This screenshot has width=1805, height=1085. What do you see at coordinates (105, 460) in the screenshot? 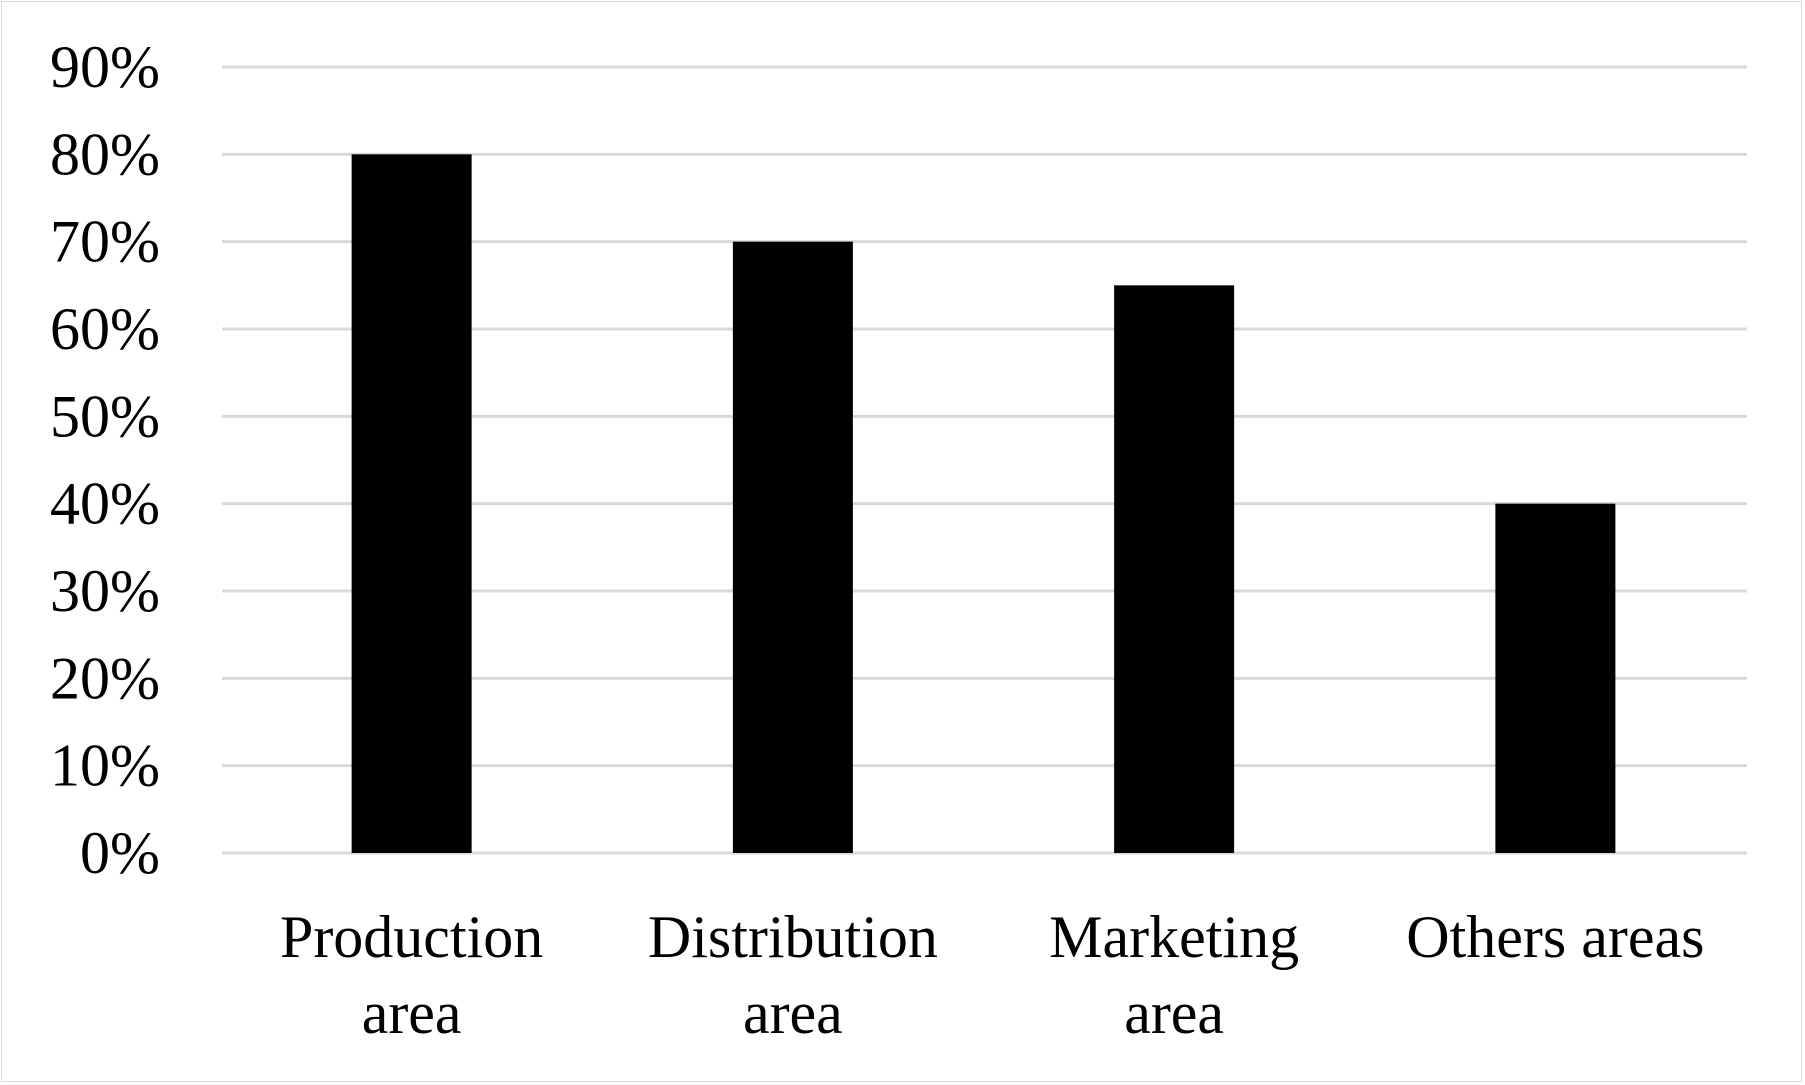
I see `y-axis: 0% 10% 20% 30% 40% 50% 60% 70% 80% 90%` at bounding box center [105, 460].